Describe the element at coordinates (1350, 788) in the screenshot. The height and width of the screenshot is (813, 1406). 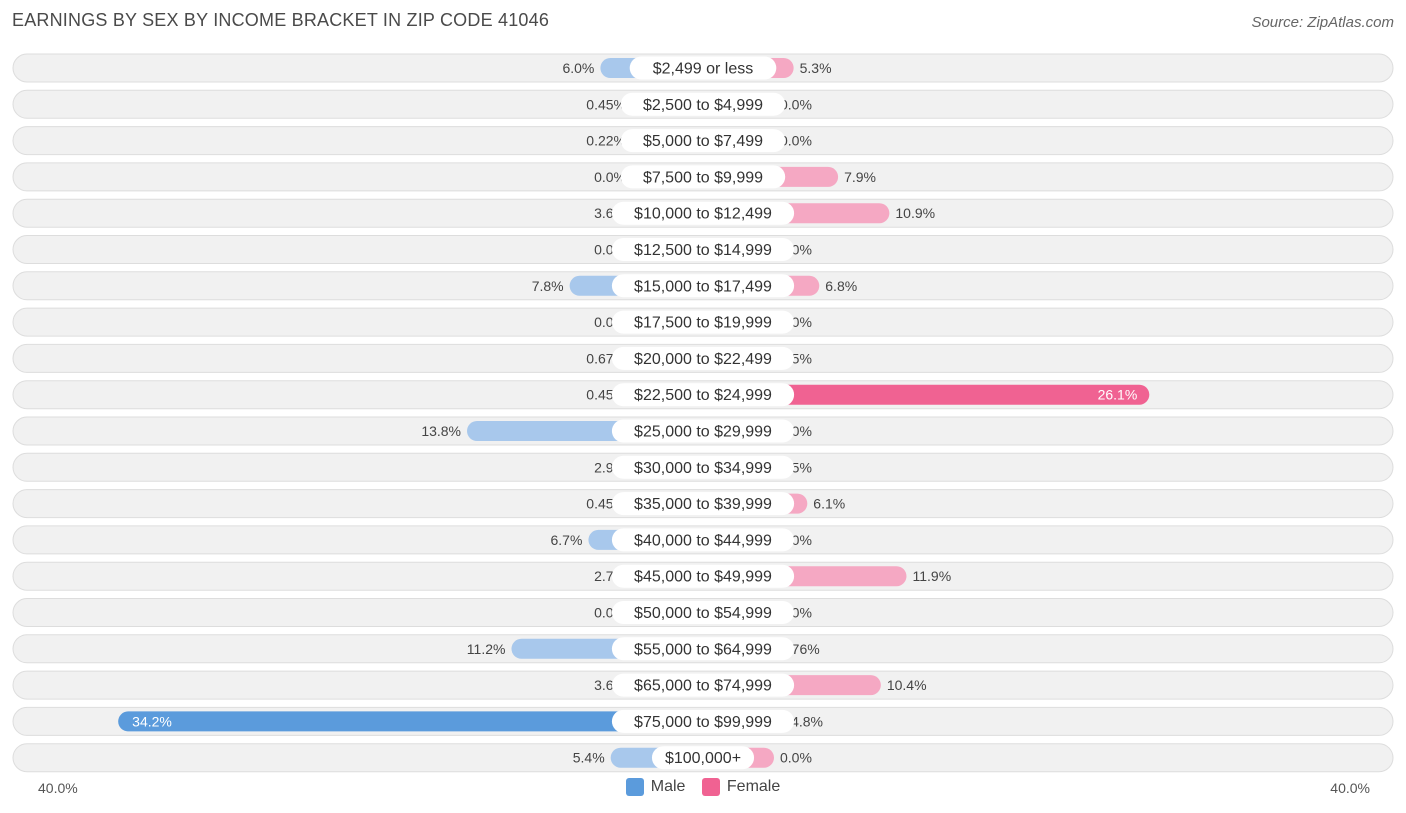
I see `axis-label-right: 40.0%` at that location.